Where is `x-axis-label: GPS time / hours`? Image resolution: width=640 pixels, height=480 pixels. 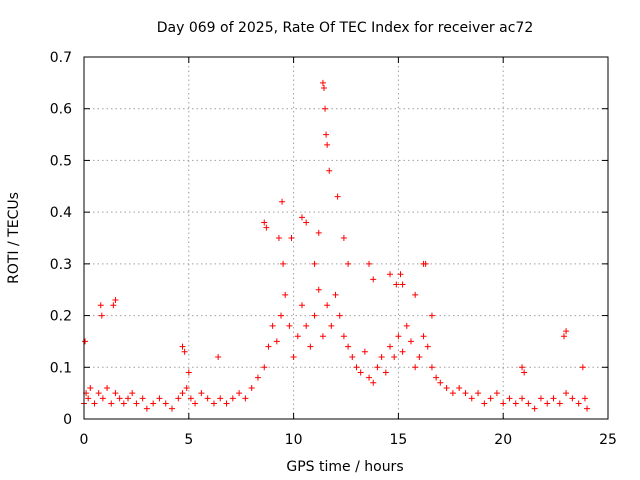 x-axis-label: GPS time / hours is located at coordinates (344, 467).